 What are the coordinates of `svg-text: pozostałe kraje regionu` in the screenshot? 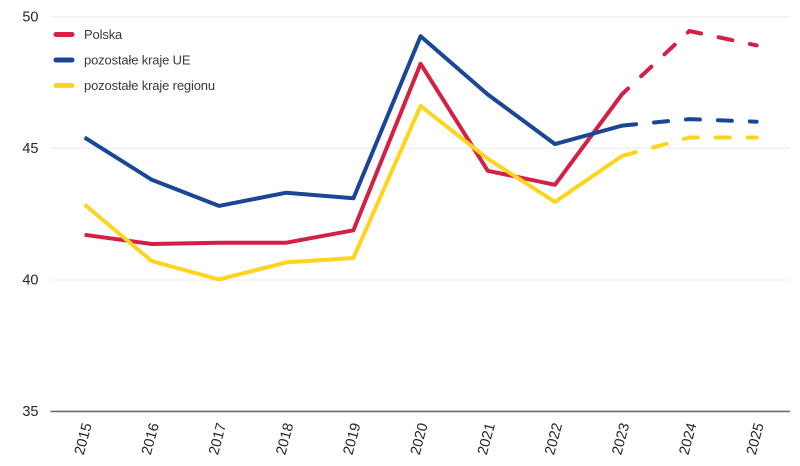 It's located at (149, 85).